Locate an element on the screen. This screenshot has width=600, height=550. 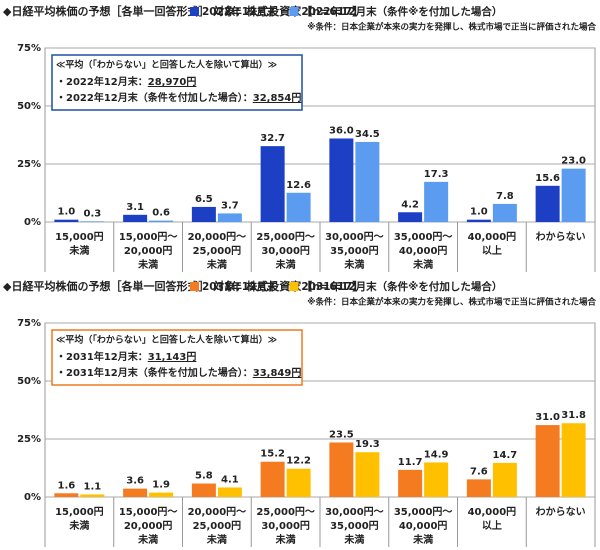
annotation-label: ・2022年12月末： is located at coordinates (102, 81).